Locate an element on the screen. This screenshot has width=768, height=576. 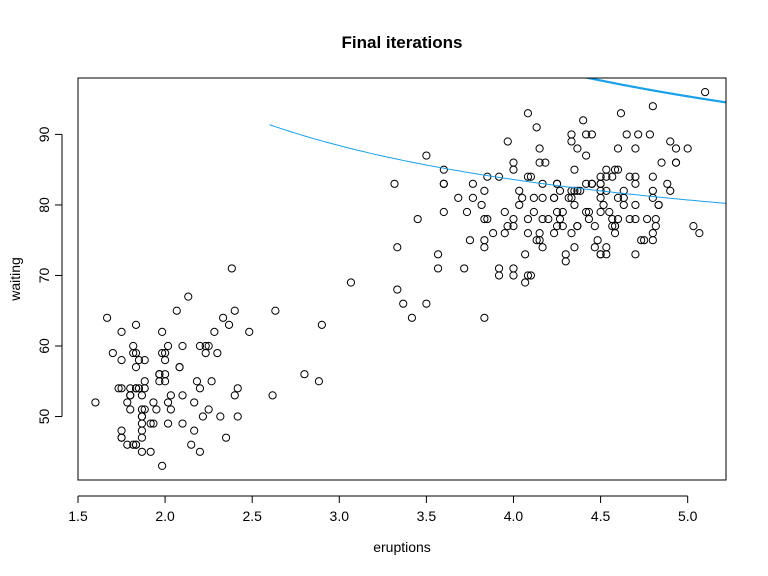
y-axis: 50 60 70 80 90 is located at coordinates (49, 275).